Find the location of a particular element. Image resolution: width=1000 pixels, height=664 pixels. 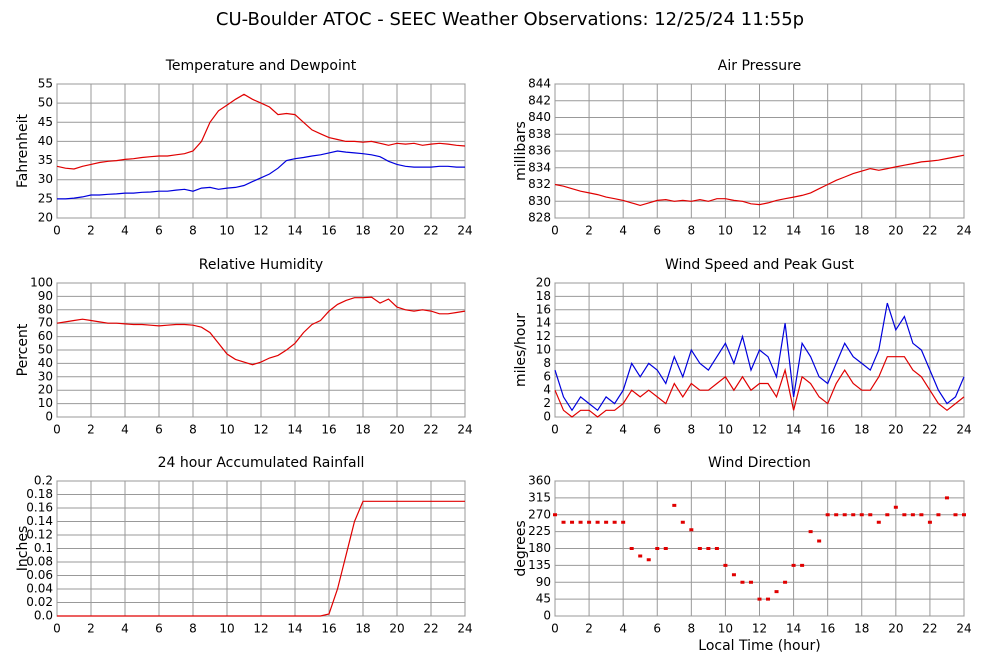

y-tick-label: 100 is located at coordinates (41, 283).